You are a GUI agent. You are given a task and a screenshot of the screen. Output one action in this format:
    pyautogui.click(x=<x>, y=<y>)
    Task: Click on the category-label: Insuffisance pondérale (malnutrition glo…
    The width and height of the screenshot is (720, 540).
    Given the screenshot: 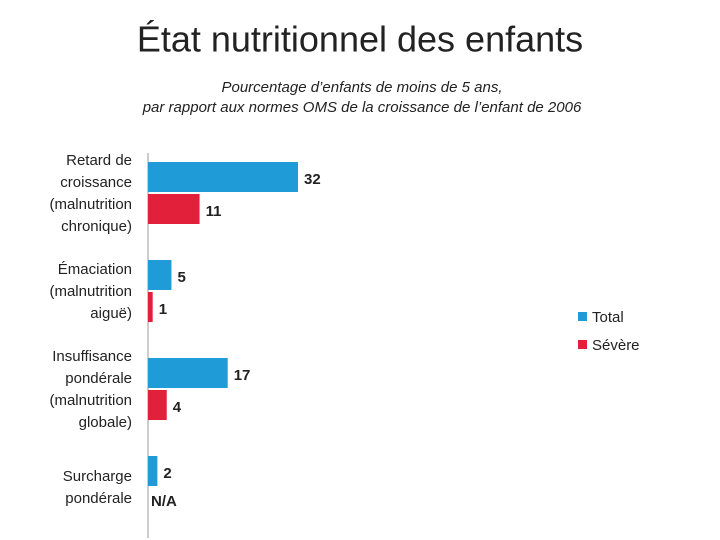 What is the action you would take?
    pyautogui.click(x=90, y=389)
    